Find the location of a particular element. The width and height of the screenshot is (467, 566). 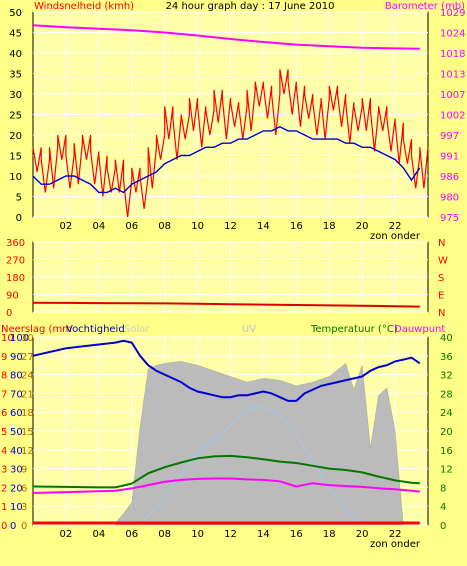

temperature-tick-label: 40 is located at coordinates (446, 338).